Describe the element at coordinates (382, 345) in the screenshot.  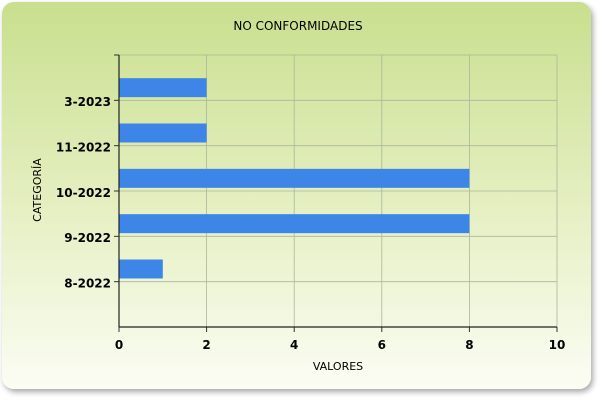
I see `x-tick-label: 6` at that location.